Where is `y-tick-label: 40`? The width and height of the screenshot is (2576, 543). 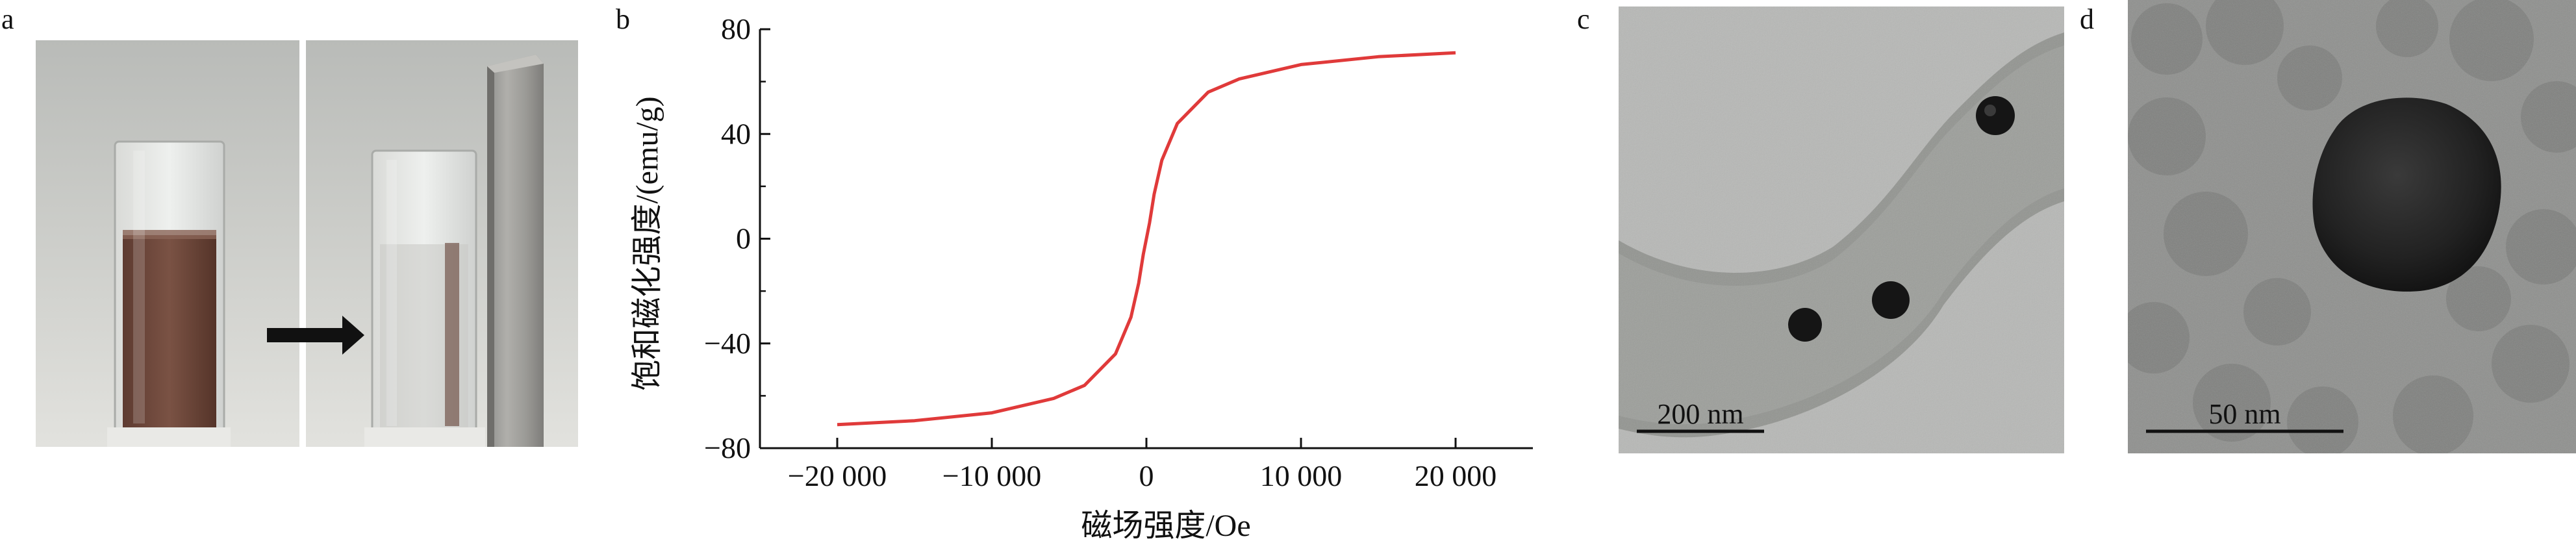
y-tick-label: 40 is located at coordinates (736, 133).